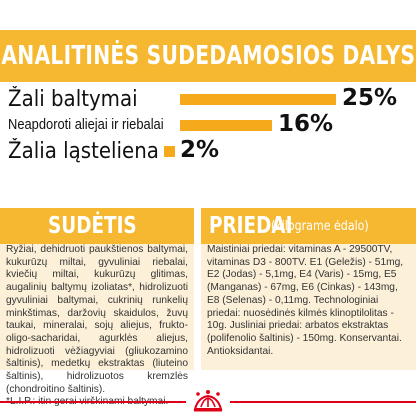 The height and width of the screenshot is (418, 416). Describe the element at coordinates (93, 402) in the screenshot. I see `footer-line-left` at that location.